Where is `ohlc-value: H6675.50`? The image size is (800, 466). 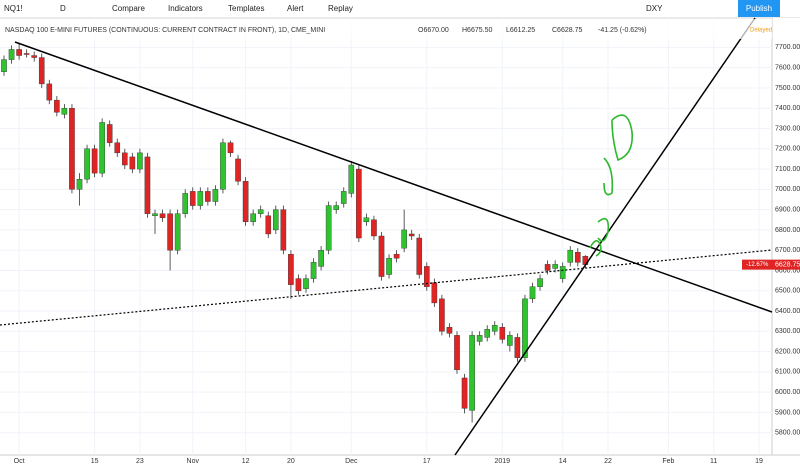
ohlc-value: H6675.50 is located at coordinates (477, 30).